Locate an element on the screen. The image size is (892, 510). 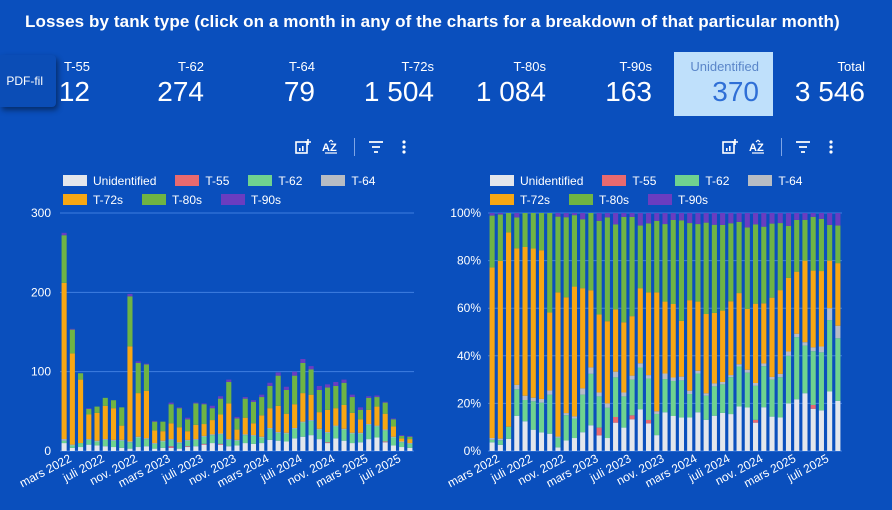
legend-item-t80s: T-80s is located at coordinates (172, 200).